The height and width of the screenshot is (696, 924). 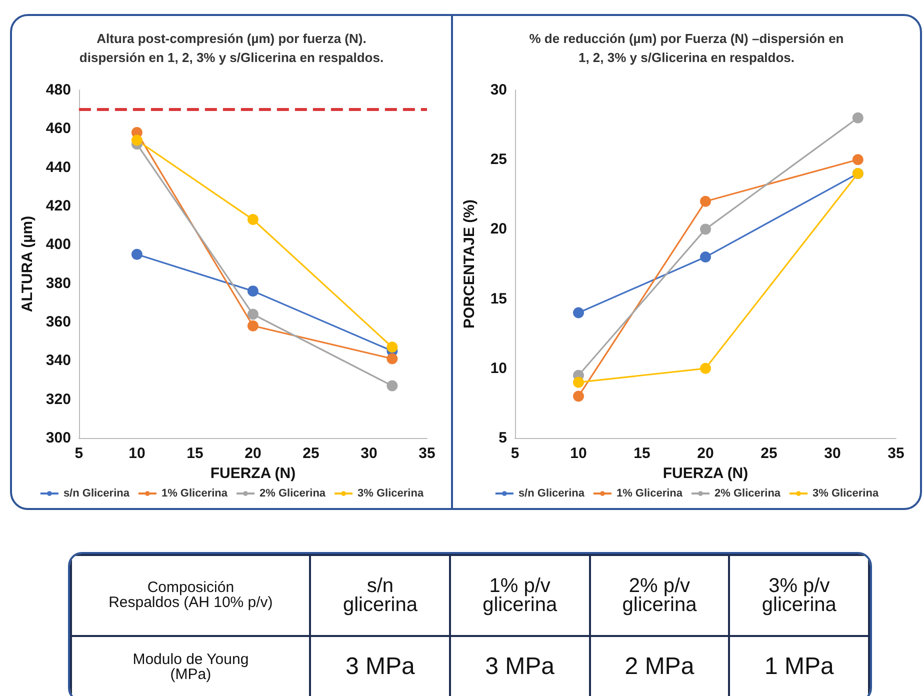 I want to click on y-tick-label: 25, so click(x=498, y=159).